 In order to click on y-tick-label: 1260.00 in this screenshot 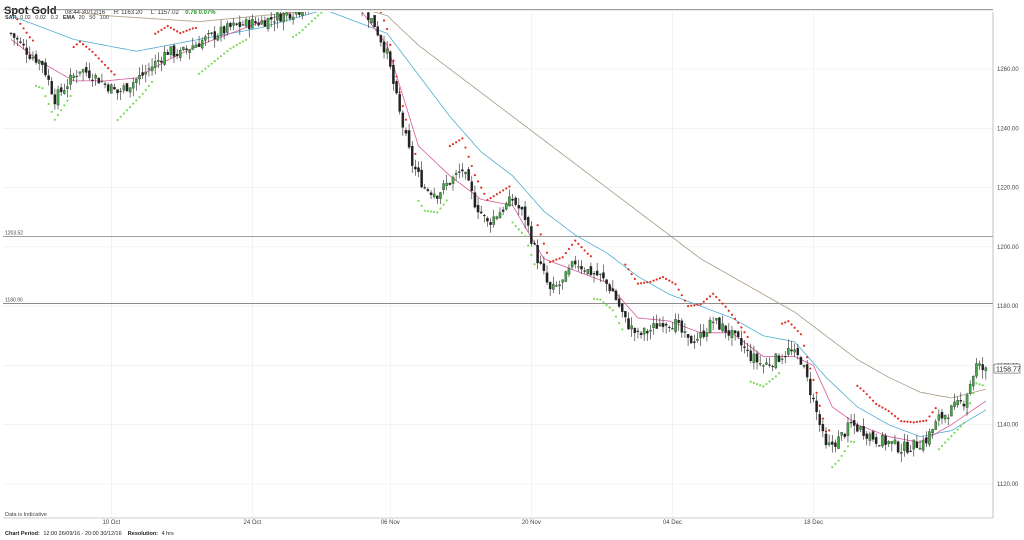, I will do `click(1008, 70)`.